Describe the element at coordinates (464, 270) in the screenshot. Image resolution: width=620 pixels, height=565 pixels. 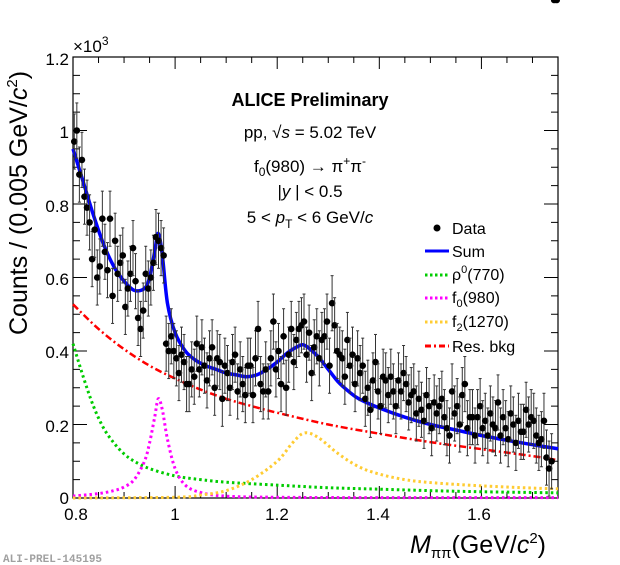
I see `rho-sup: 0` at that location.